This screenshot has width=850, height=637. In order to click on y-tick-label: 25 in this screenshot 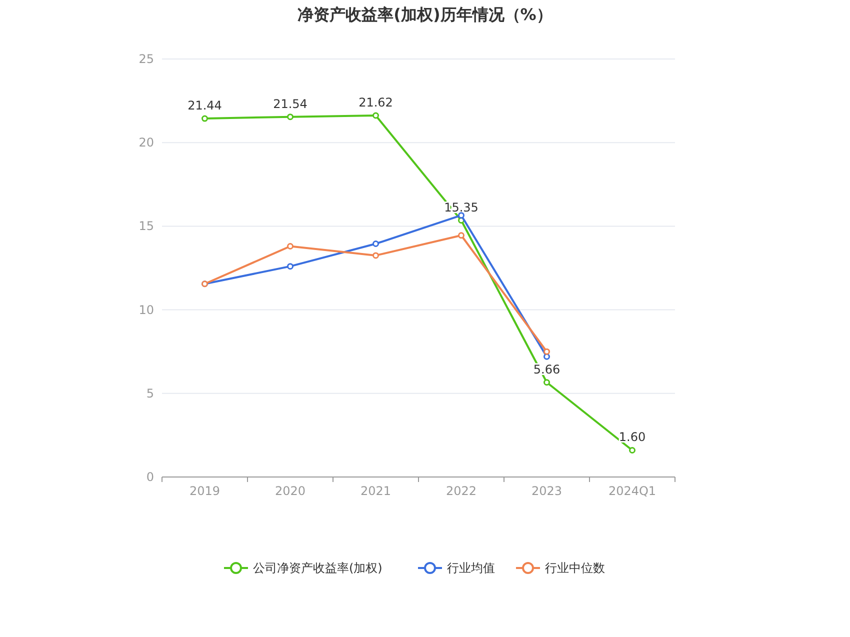, I will do `click(146, 59)`.